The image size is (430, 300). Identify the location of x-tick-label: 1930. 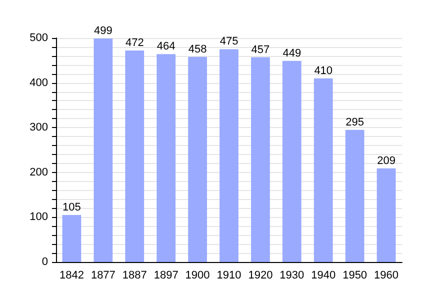
(292, 276).